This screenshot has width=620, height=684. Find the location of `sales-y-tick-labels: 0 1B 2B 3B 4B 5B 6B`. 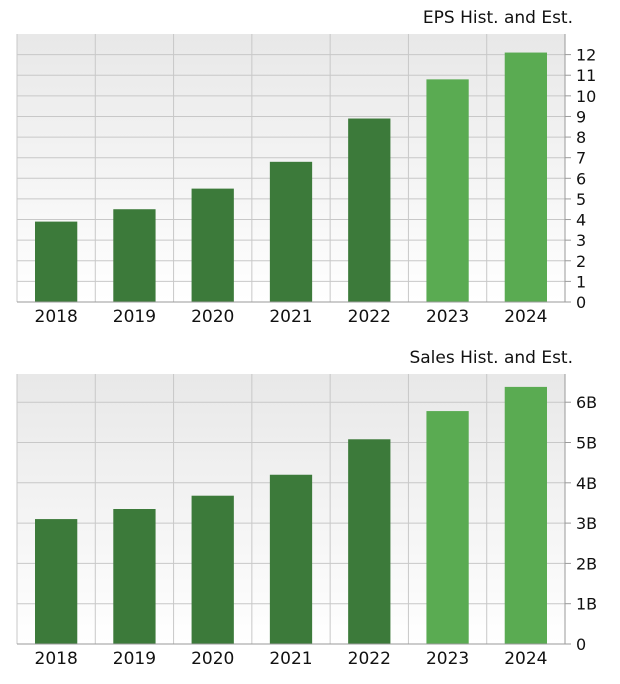

sales-y-tick-labels: 0 1B 2B 3B 4B 5B 6B is located at coordinates (586, 523).